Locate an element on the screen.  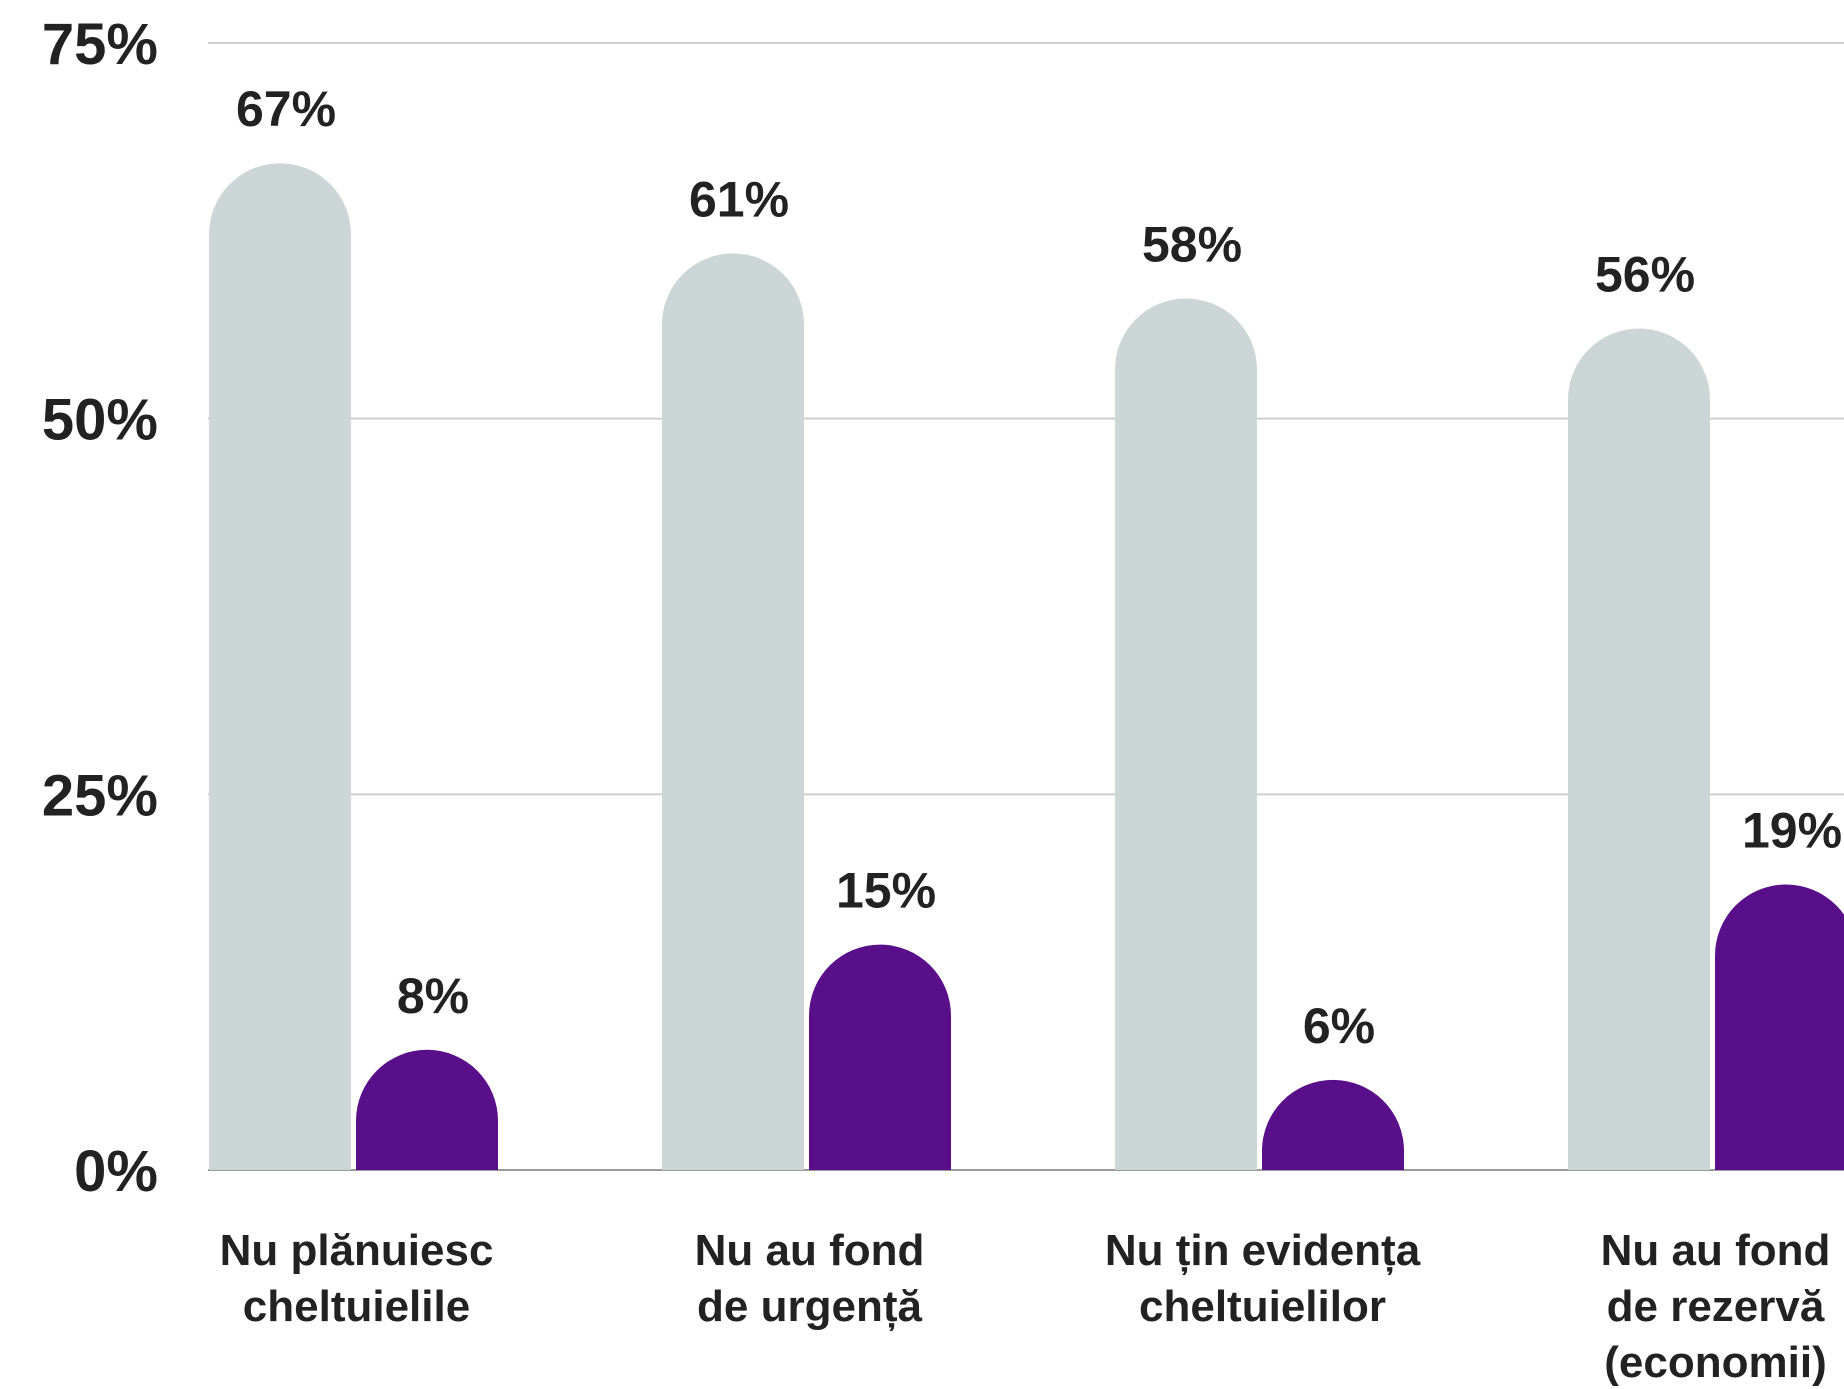
x-category-label: Nu țin evidența is located at coordinates (1263, 1250).